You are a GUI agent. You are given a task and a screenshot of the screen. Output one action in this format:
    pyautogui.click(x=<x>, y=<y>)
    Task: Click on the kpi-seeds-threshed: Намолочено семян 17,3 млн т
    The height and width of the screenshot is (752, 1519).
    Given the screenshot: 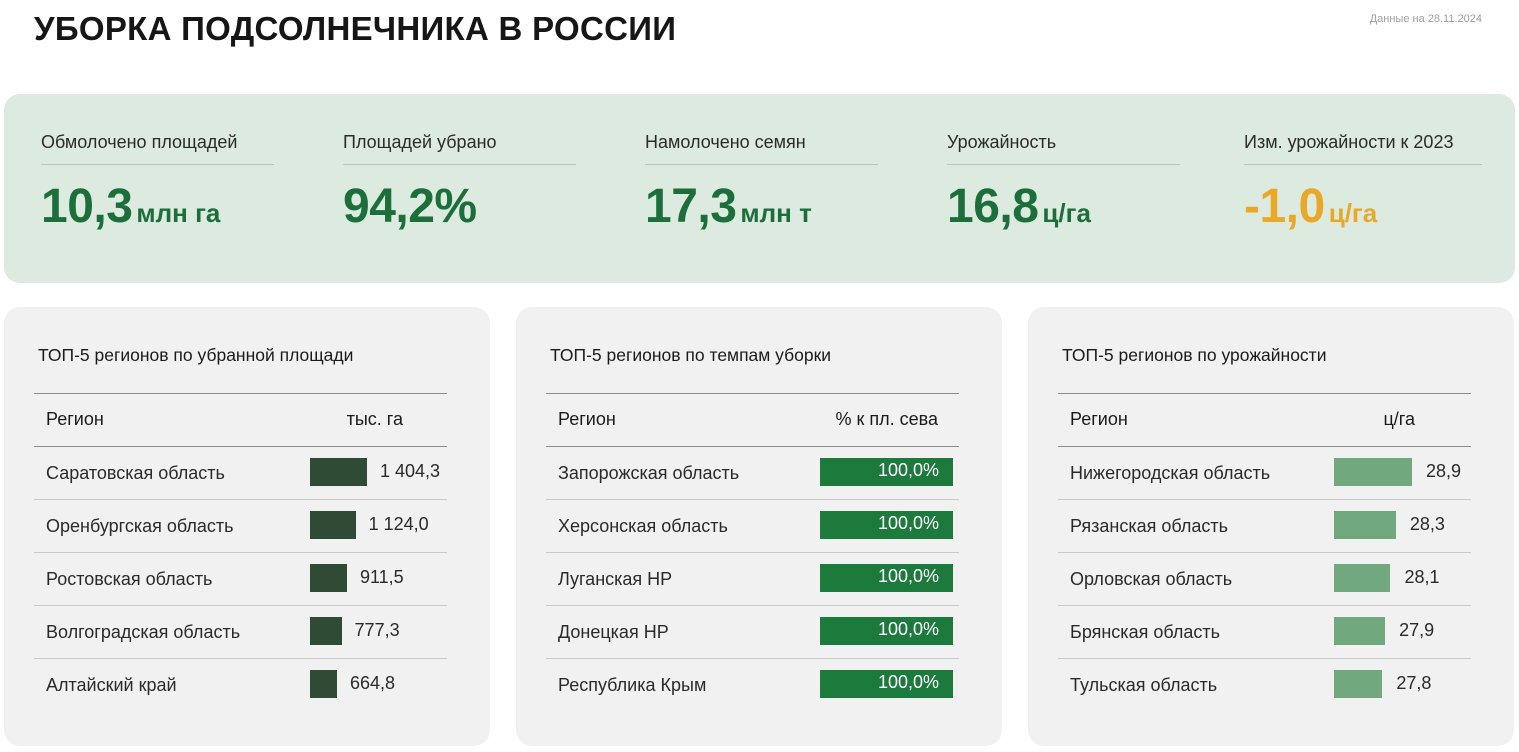 What is the action you would take?
    pyautogui.click(x=761, y=183)
    